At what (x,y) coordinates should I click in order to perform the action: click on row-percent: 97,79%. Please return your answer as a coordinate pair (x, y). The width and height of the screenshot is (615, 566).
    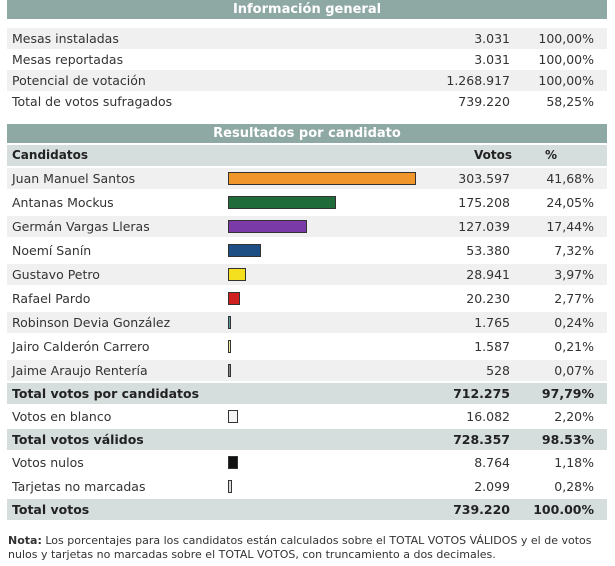
    Looking at the image, I should click on (567, 393).